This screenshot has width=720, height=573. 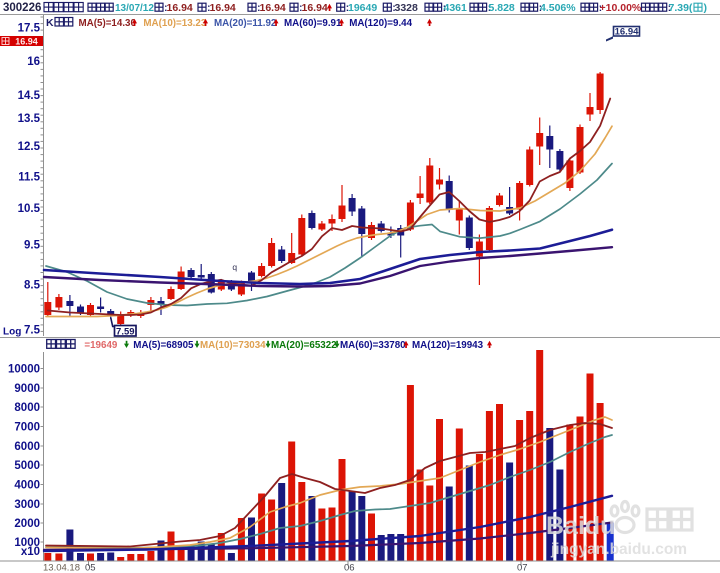 I want to click on svg-text: =19649, so click(x=101, y=345).